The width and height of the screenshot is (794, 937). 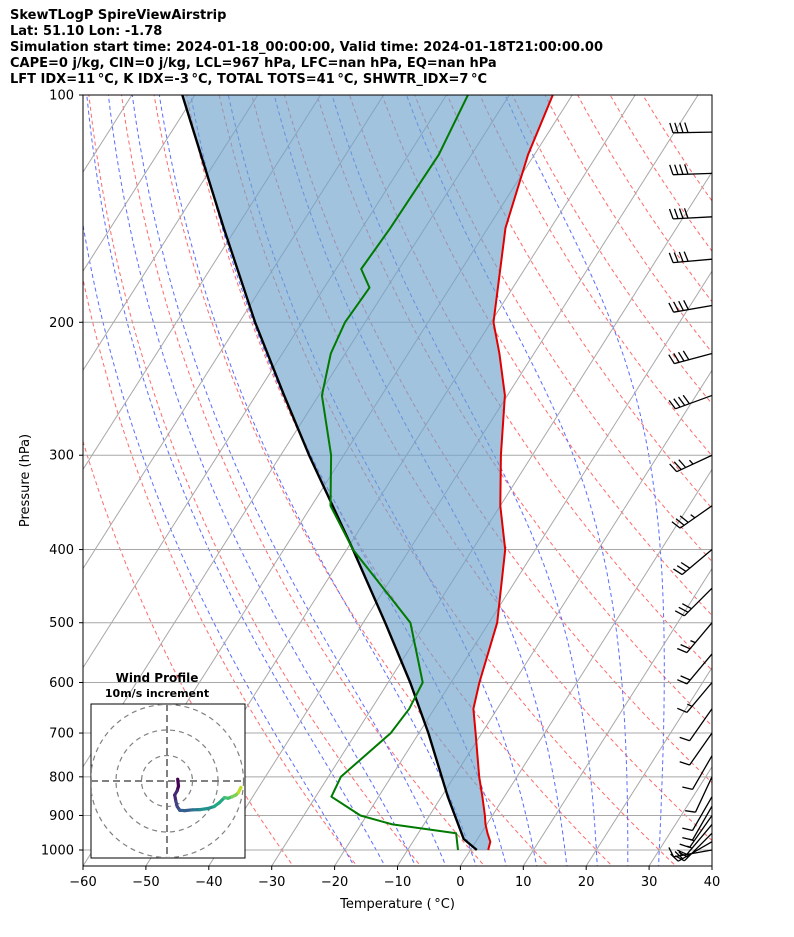 What do you see at coordinates (460, 882) in the screenshot?
I see `x-tick-label: 0` at bounding box center [460, 882].